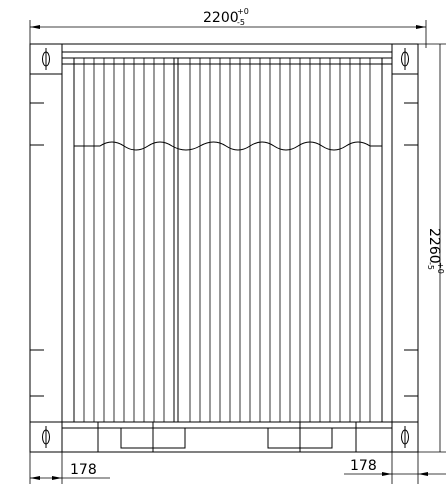 The width and height of the screenshot is (446, 484). Describe the element at coordinates (440, 268) in the screenshot. I see `height-tolerance-upper: +0` at that location.